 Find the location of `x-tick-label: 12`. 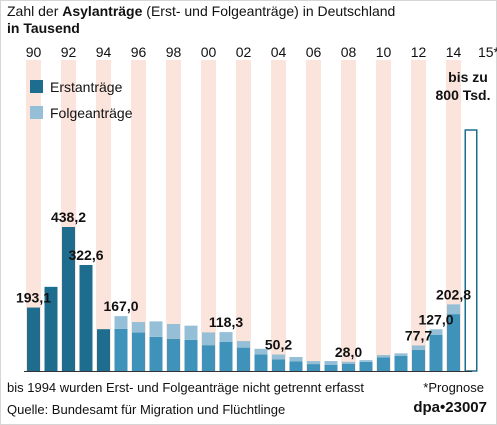

x-tick-label: 12 is located at coordinates (419, 52).